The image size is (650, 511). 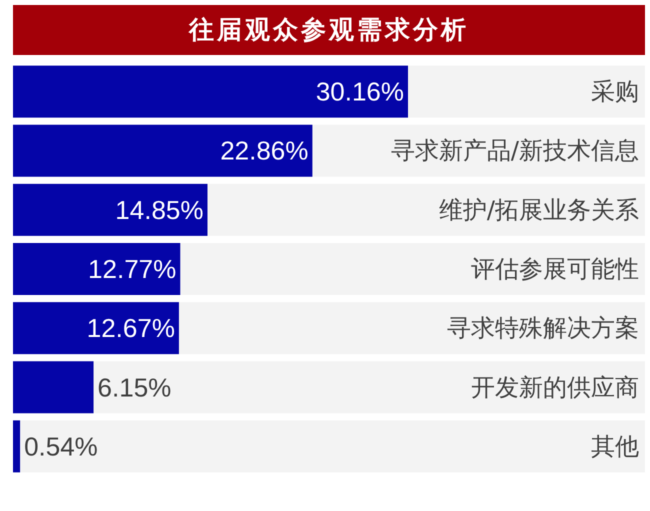 I want to click on data-label: 14.85%, so click(x=159, y=209).